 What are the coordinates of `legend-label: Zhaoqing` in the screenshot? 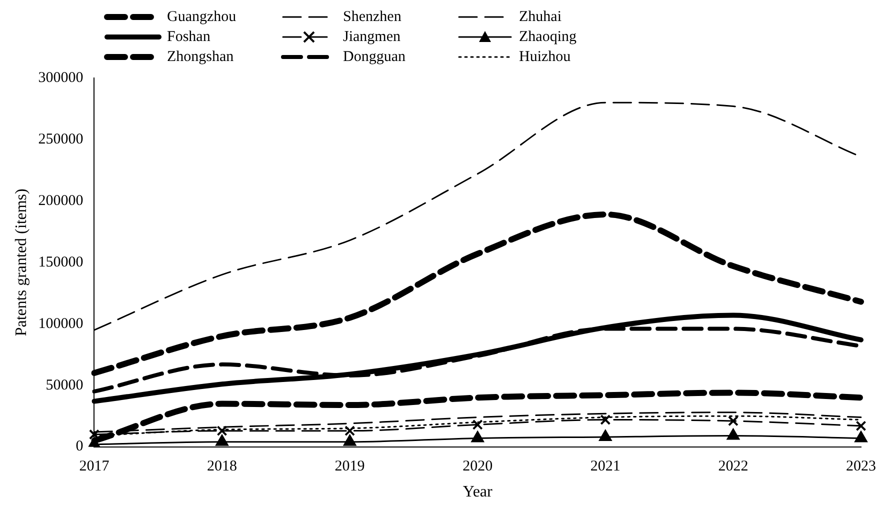 It's located at (547, 37).